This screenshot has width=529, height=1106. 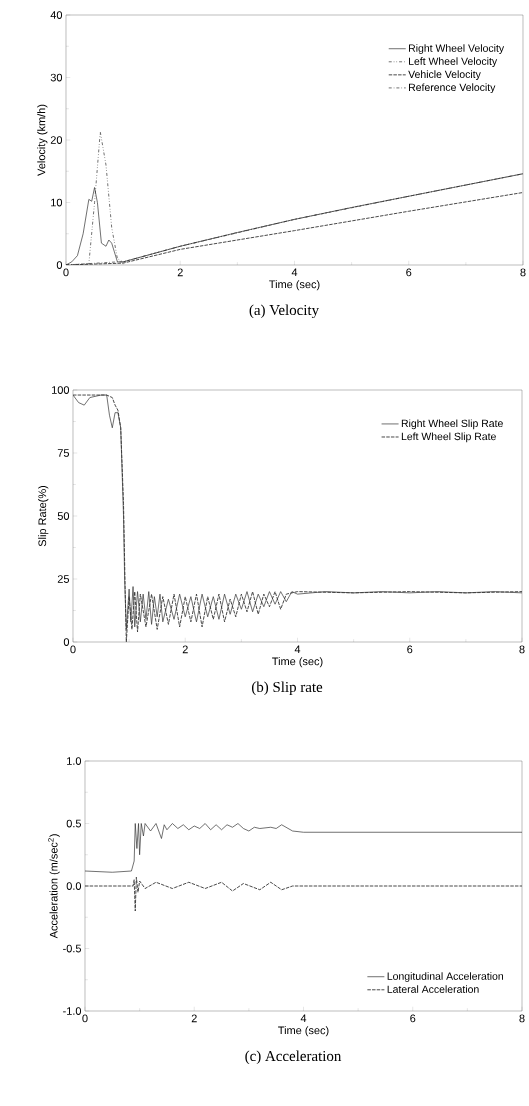 What do you see at coordinates (71, 948) in the screenshot?
I see `y-tick-label: -0.5` at bounding box center [71, 948].